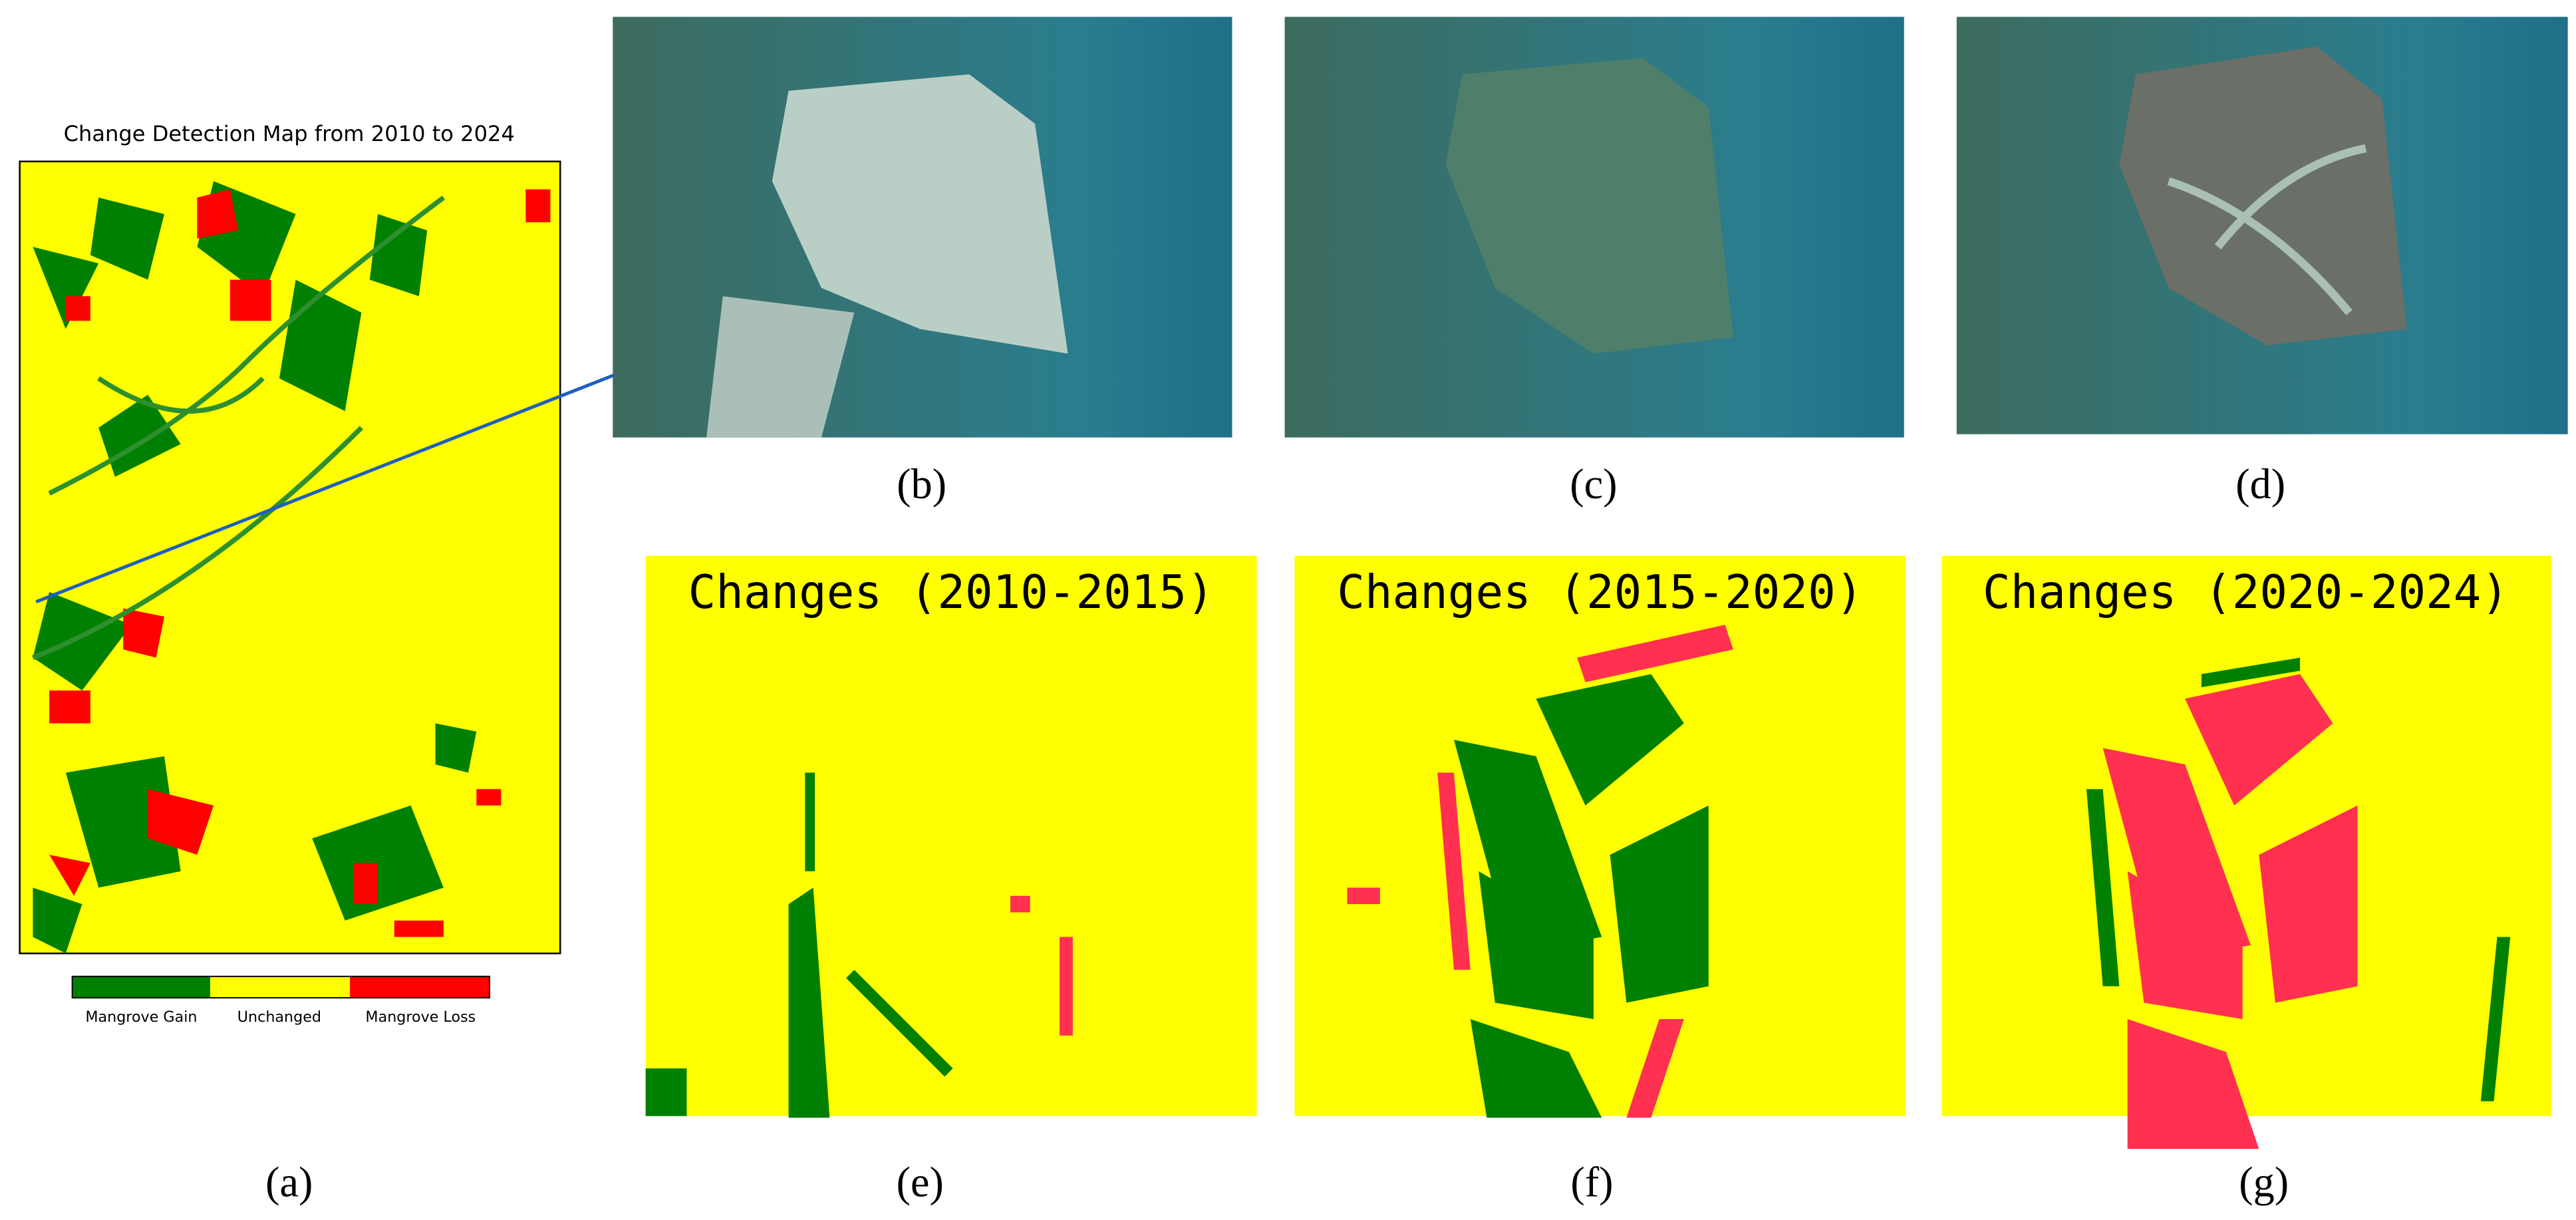 This screenshot has height=1220, width=2576. I want to click on panel-label: (e), so click(920, 1182).